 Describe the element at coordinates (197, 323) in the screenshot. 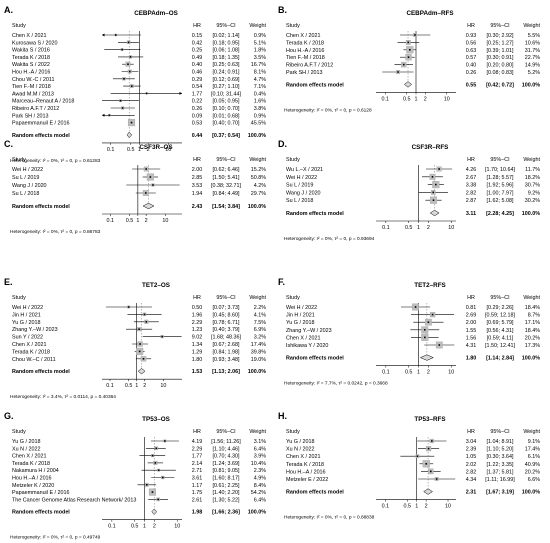

I see `study-hr: 2.29` at that location.